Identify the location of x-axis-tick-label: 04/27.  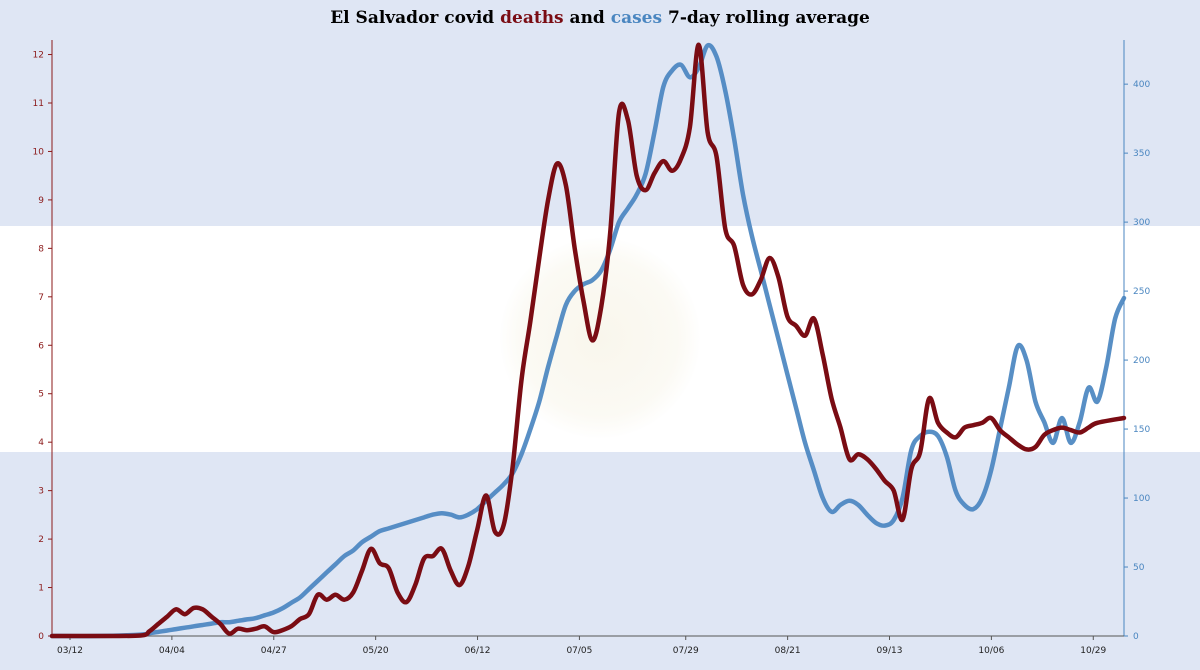
(274, 651).